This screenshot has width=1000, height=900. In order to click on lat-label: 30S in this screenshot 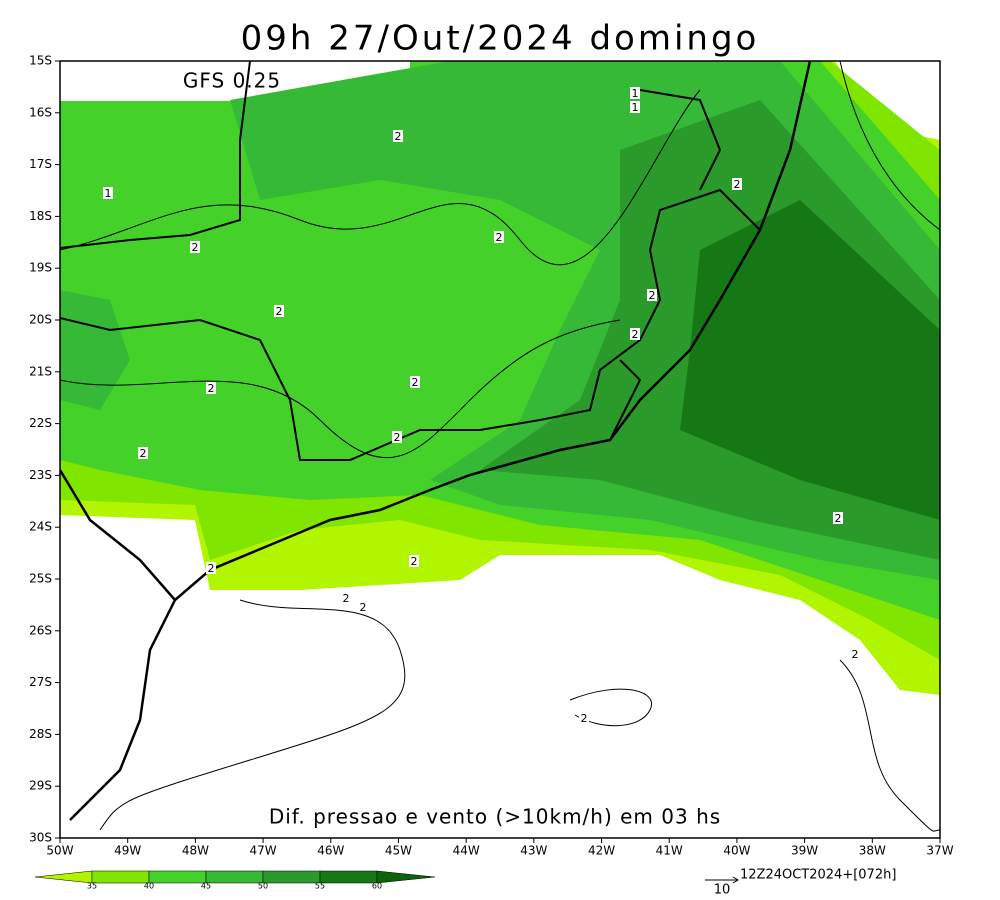, I will do `click(40, 838)`.